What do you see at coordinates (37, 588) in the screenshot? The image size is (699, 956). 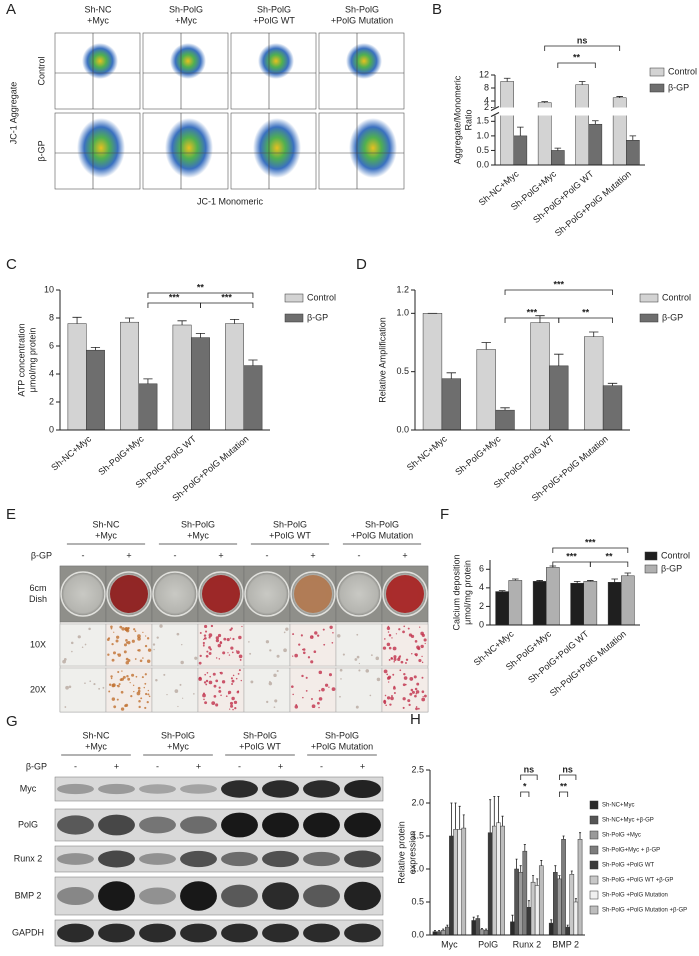 I see `row-label: 6cm` at bounding box center [37, 588].